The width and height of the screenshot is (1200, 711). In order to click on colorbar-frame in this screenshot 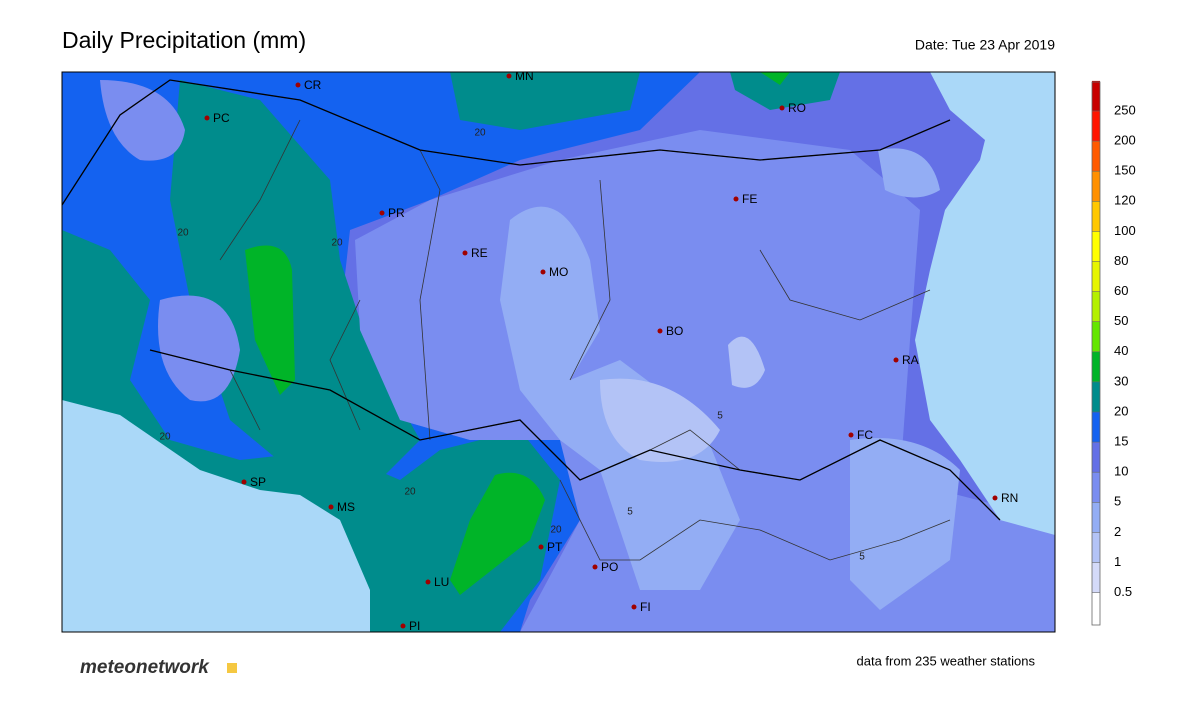, I will do `click(1096, 353)`.